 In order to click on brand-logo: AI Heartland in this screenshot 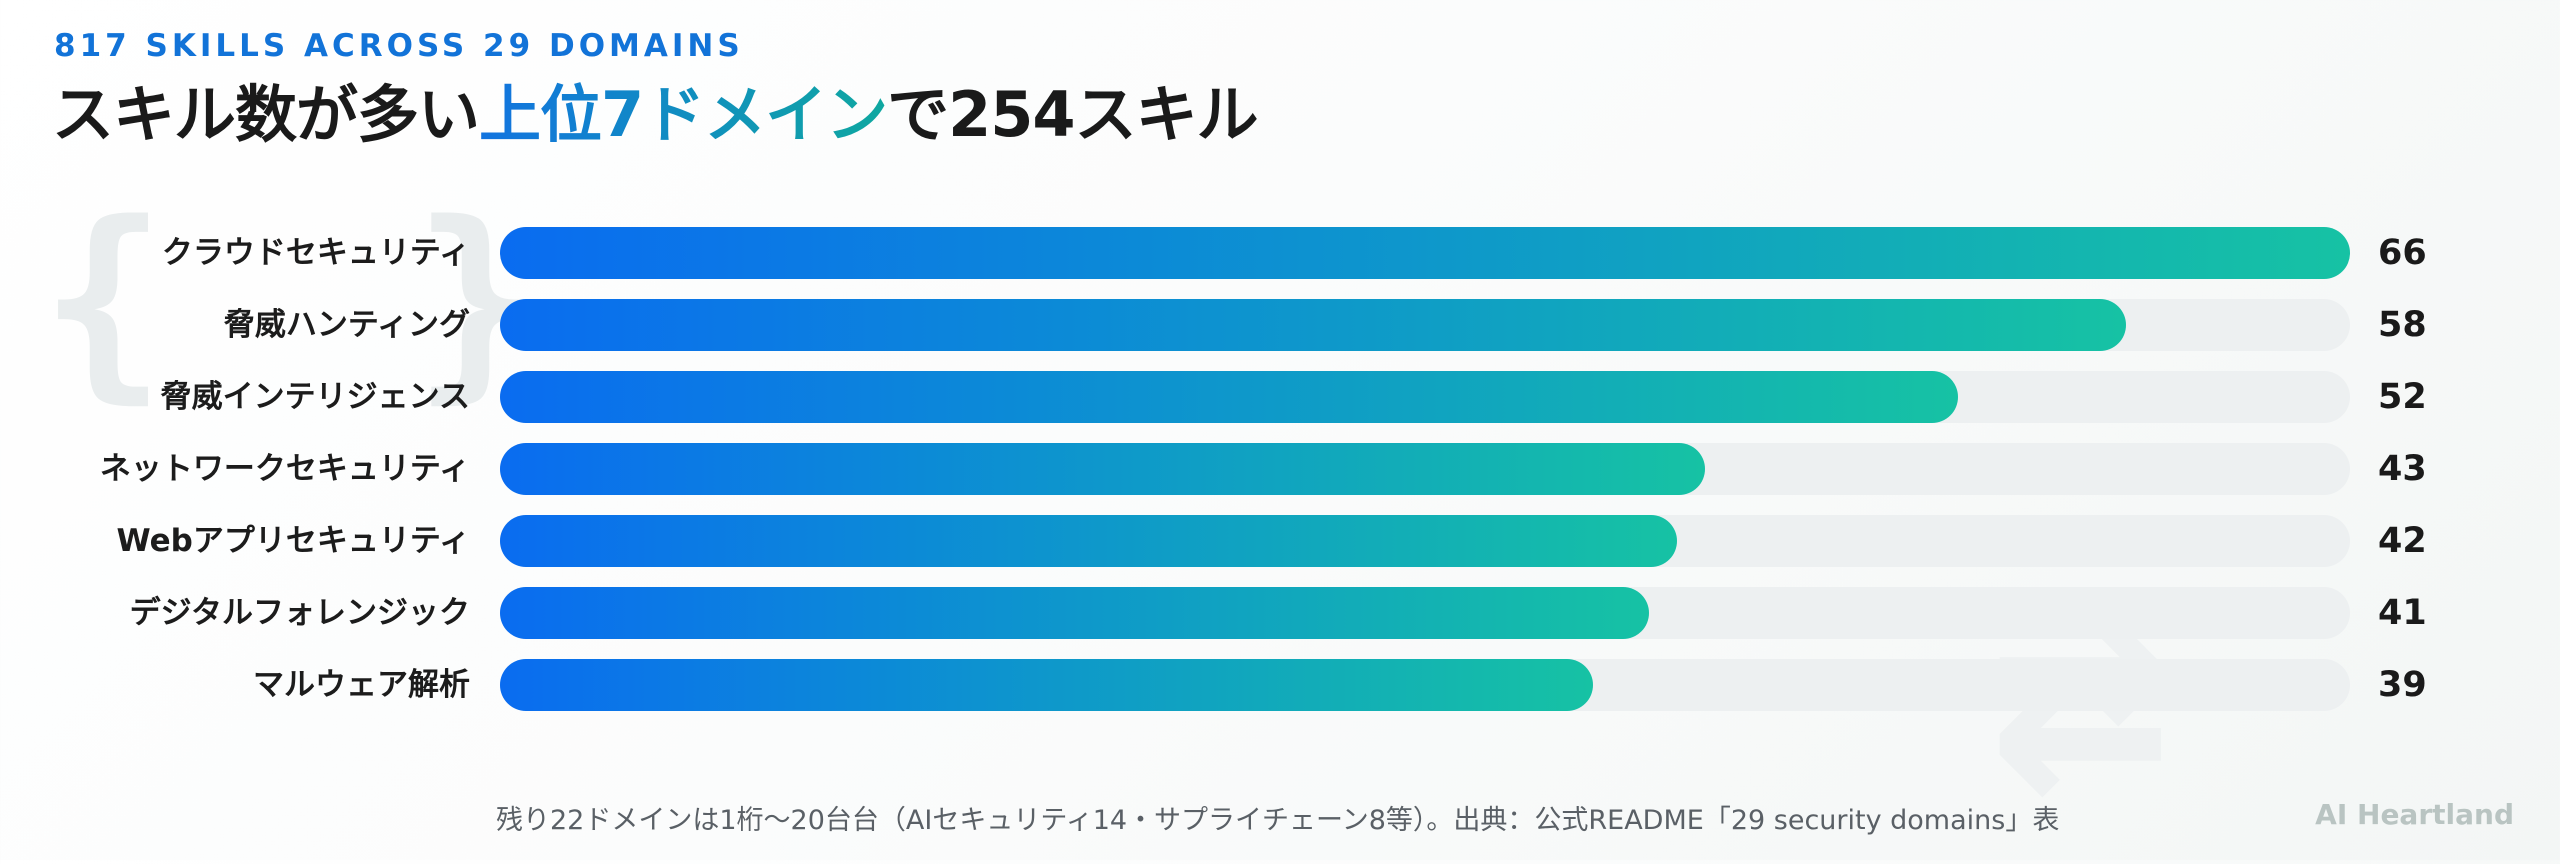, I will do `click(2414, 814)`.